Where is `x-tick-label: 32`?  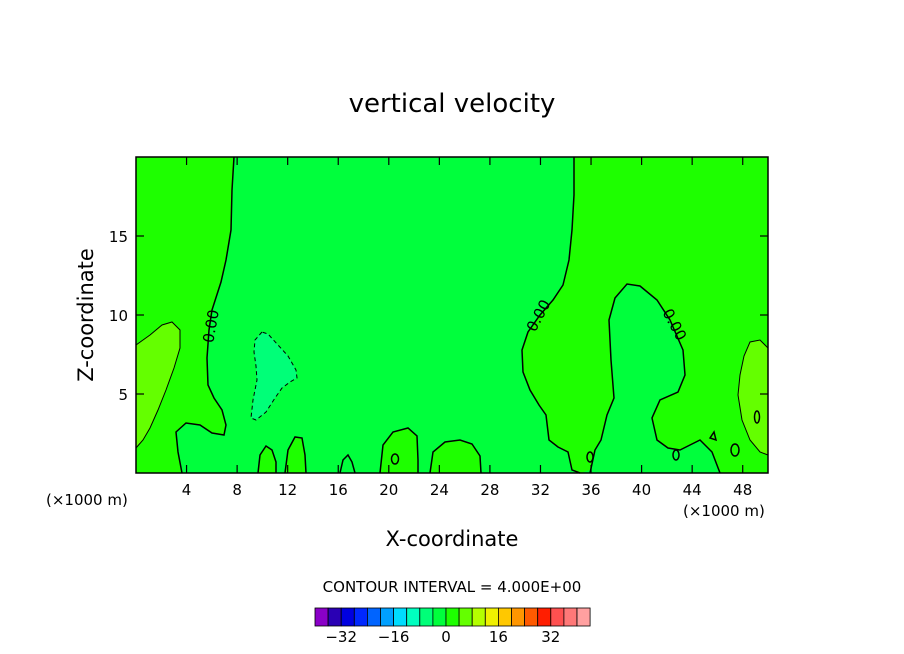 x-tick-label: 32 is located at coordinates (540, 490).